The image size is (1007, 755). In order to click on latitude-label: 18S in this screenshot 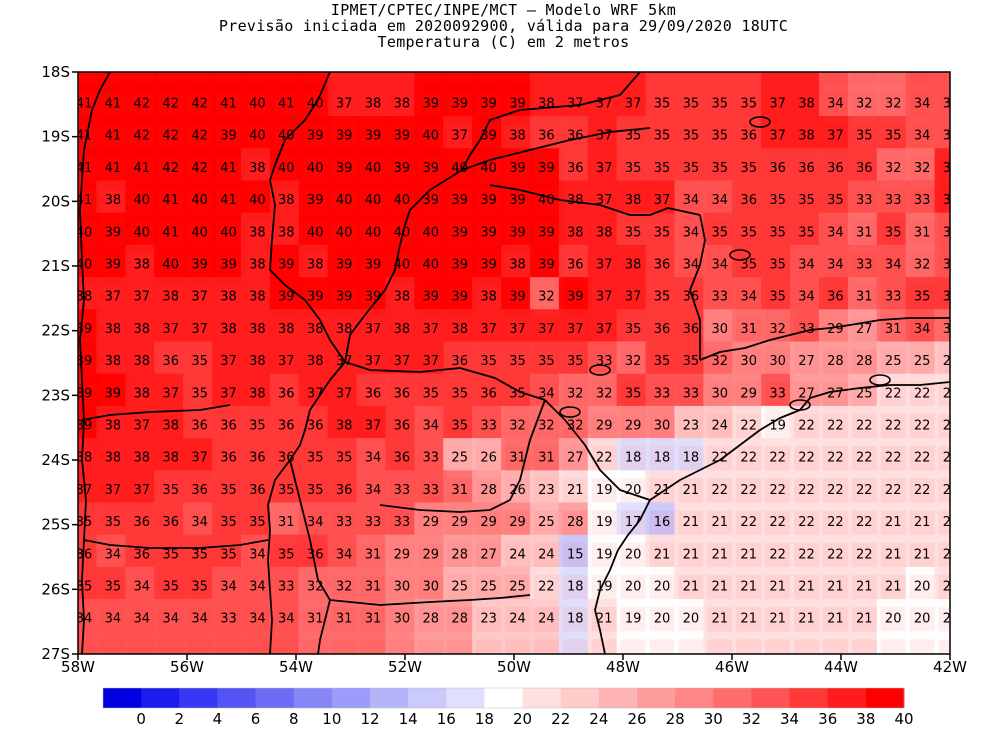, I will do `click(55, 72)`.